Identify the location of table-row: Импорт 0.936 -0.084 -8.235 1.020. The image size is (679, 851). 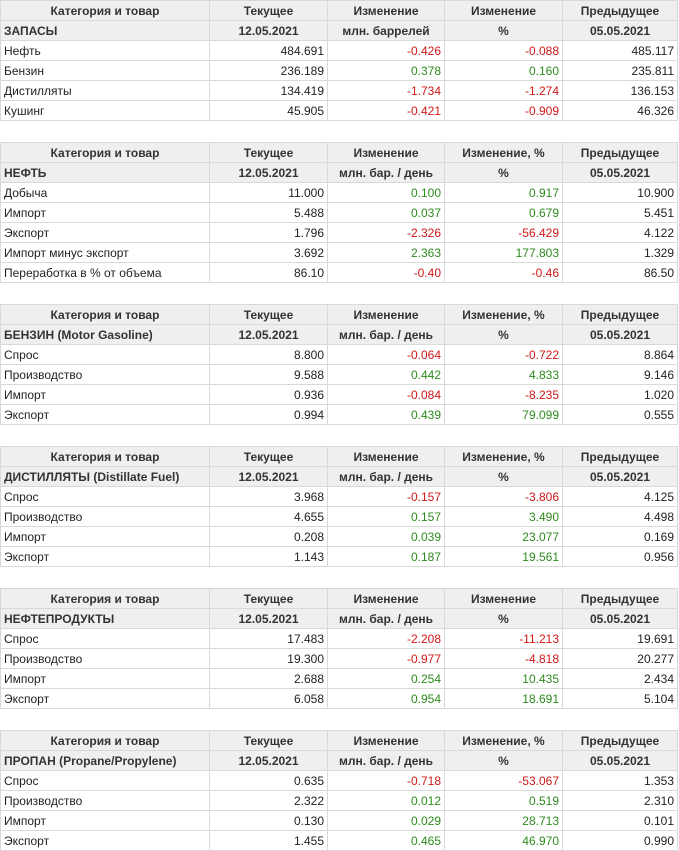
(339, 394).